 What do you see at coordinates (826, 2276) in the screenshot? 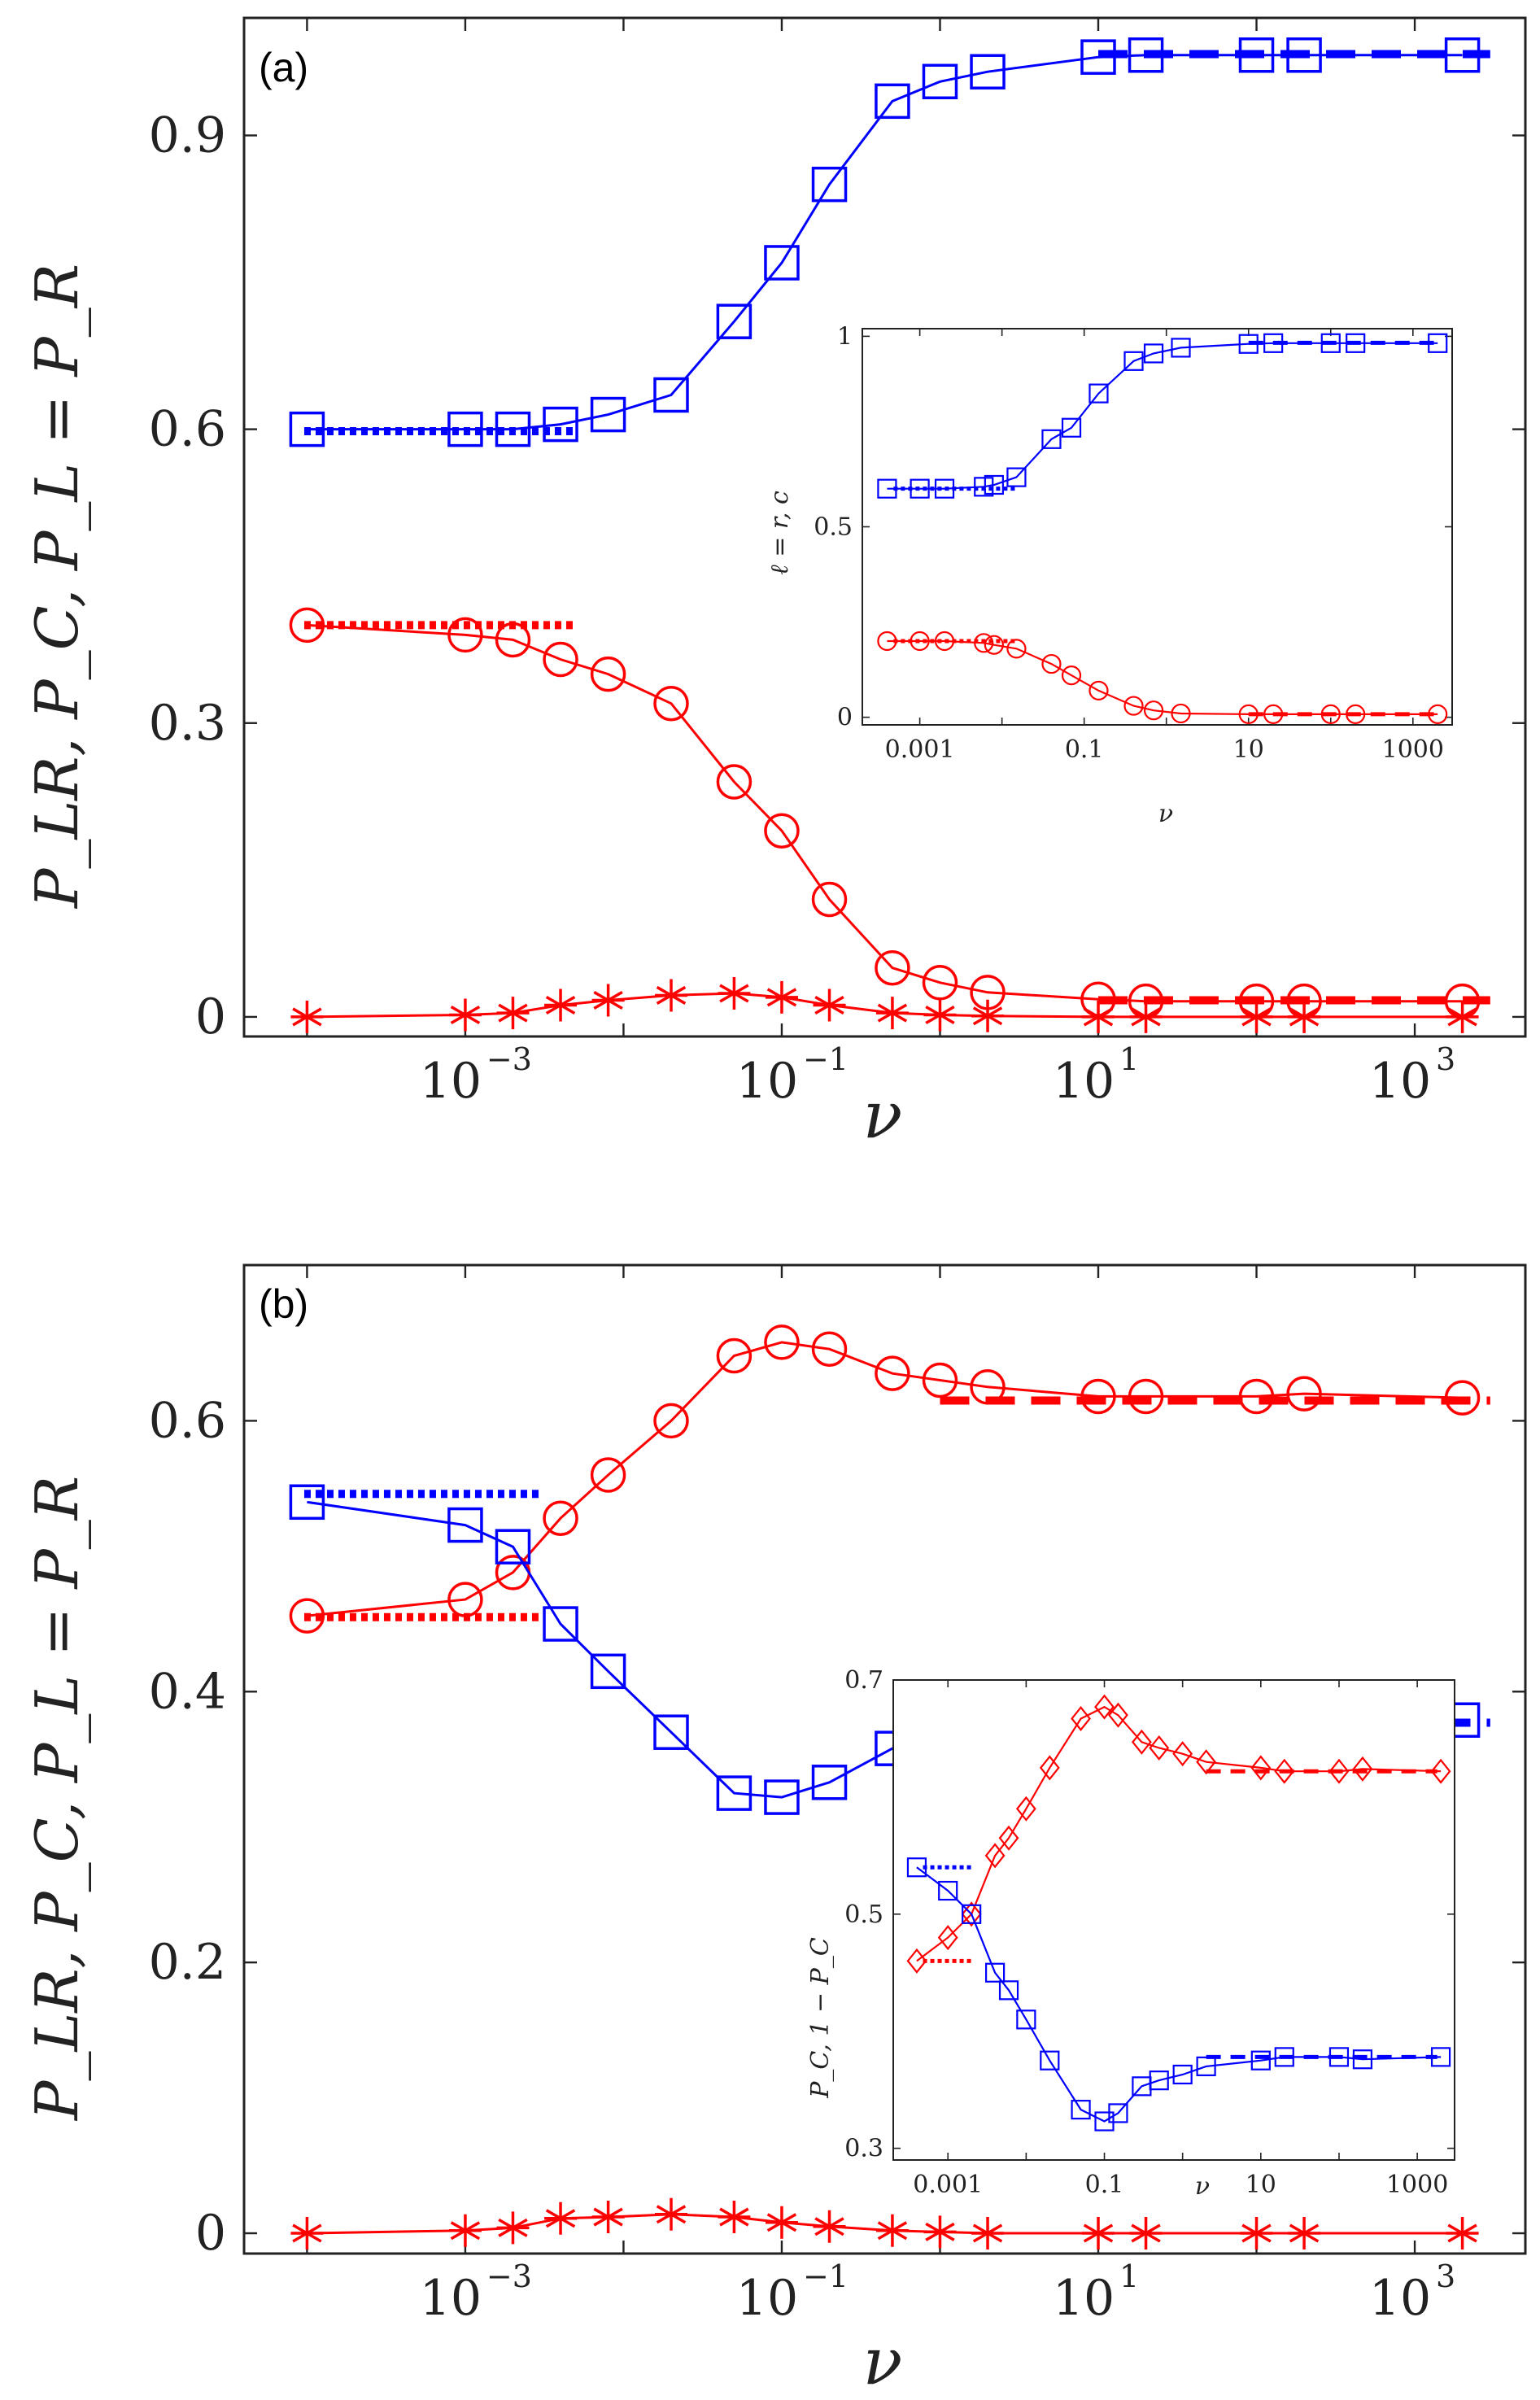
I see `panel-b-xtick-exp: −1` at bounding box center [826, 2276].